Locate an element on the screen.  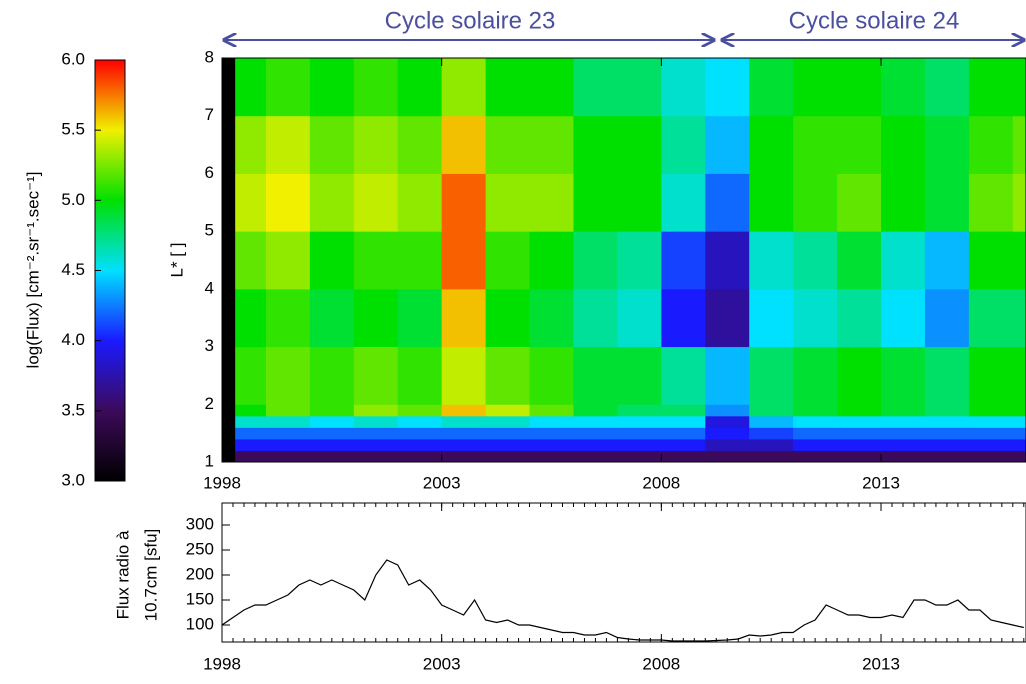
colorbar-tick-label: 4.0 is located at coordinates (73, 339).